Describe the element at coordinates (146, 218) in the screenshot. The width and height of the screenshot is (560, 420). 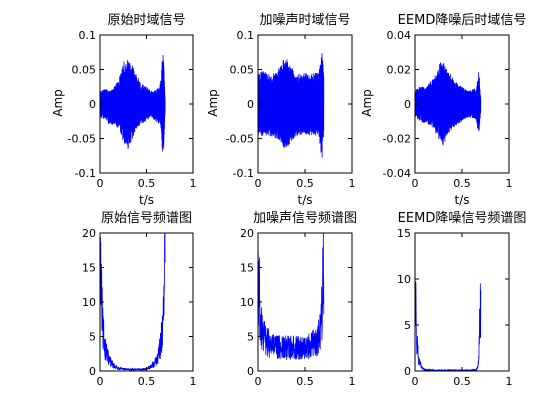
I see `chart-title: 原始信号频谱图` at that location.